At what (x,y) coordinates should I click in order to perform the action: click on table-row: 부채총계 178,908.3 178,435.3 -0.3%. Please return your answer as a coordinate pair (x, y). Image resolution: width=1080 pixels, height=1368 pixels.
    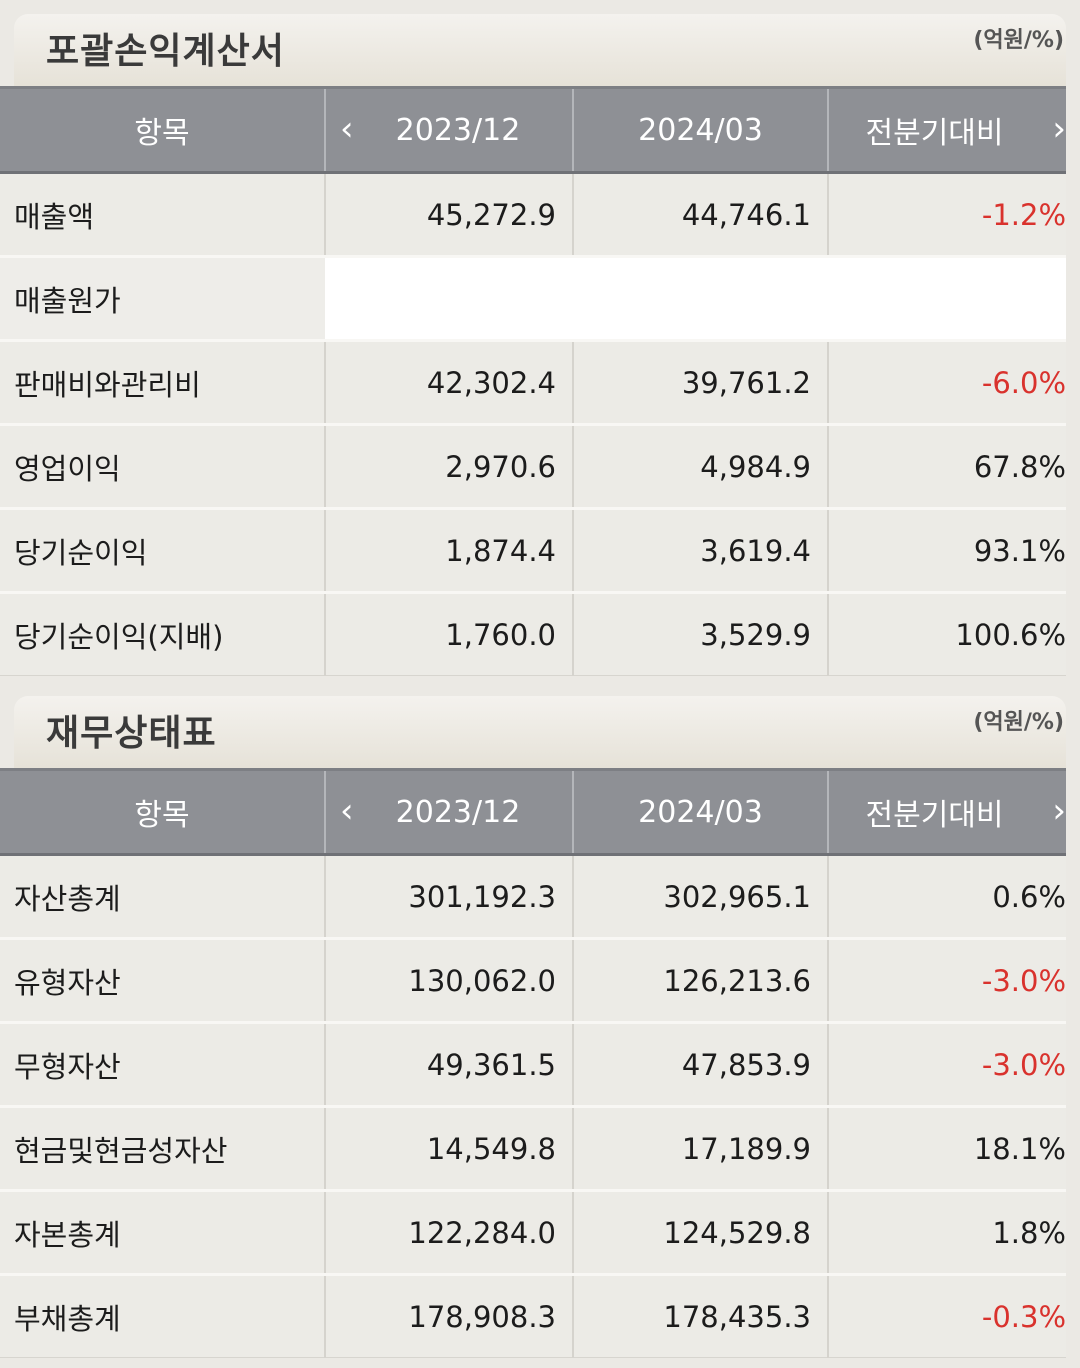
    Looking at the image, I should click on (533, 1315).